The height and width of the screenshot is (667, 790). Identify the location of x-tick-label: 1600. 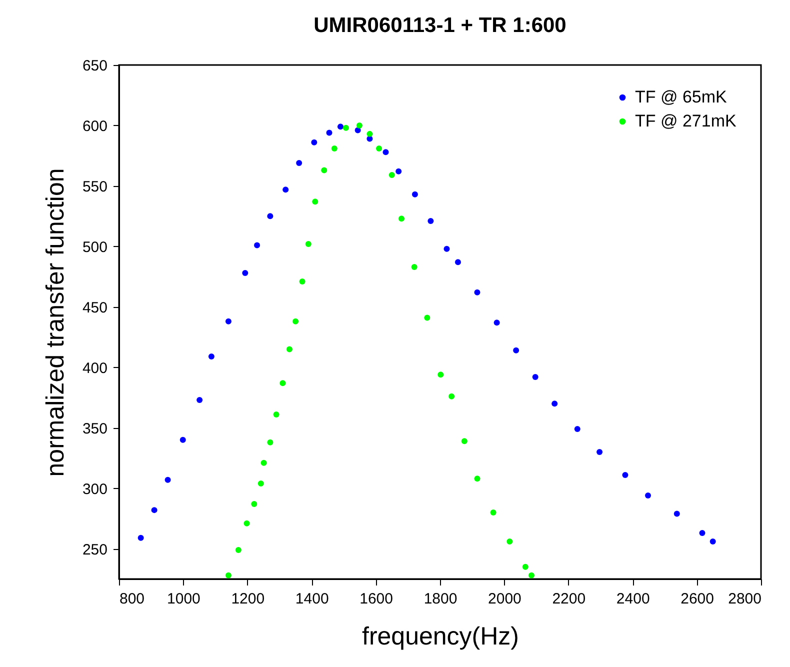
(376, 599).